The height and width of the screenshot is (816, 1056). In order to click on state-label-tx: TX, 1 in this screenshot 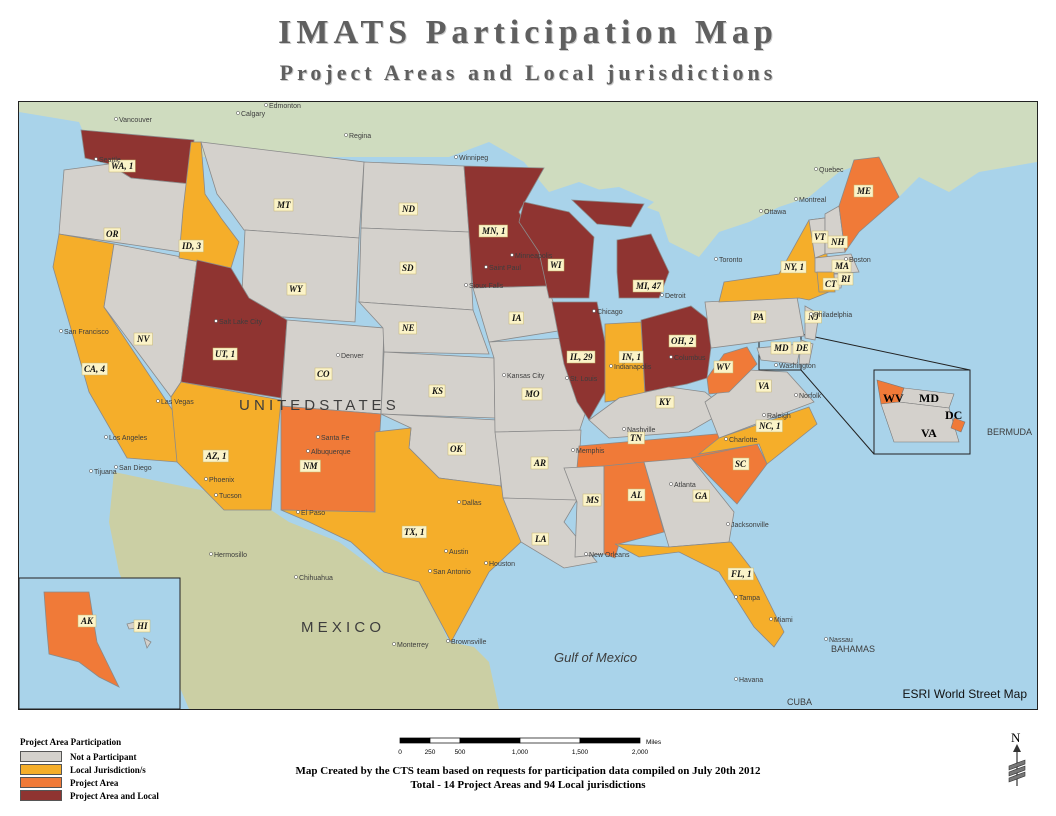, I will do `click(414, 532)`.